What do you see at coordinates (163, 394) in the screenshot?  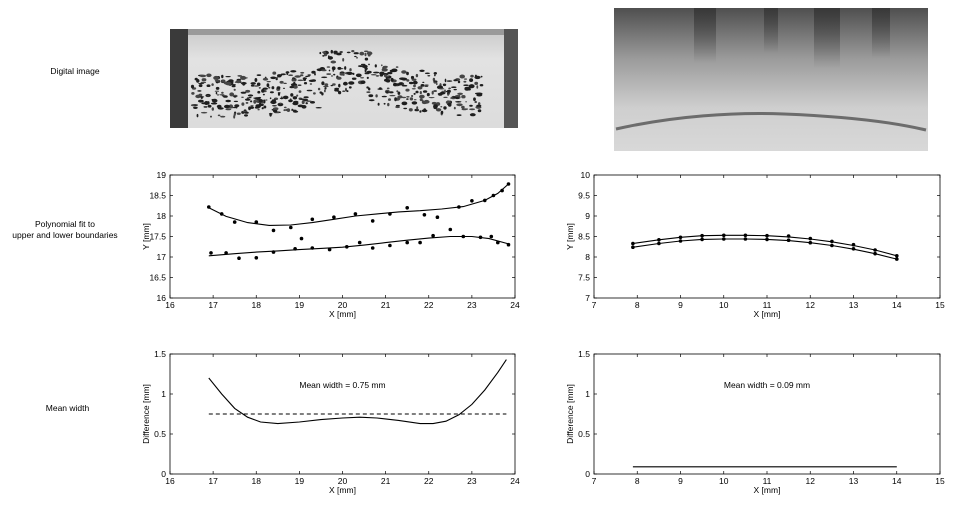 I see `y-tick-label: 1` at bounding box center [163, 394].